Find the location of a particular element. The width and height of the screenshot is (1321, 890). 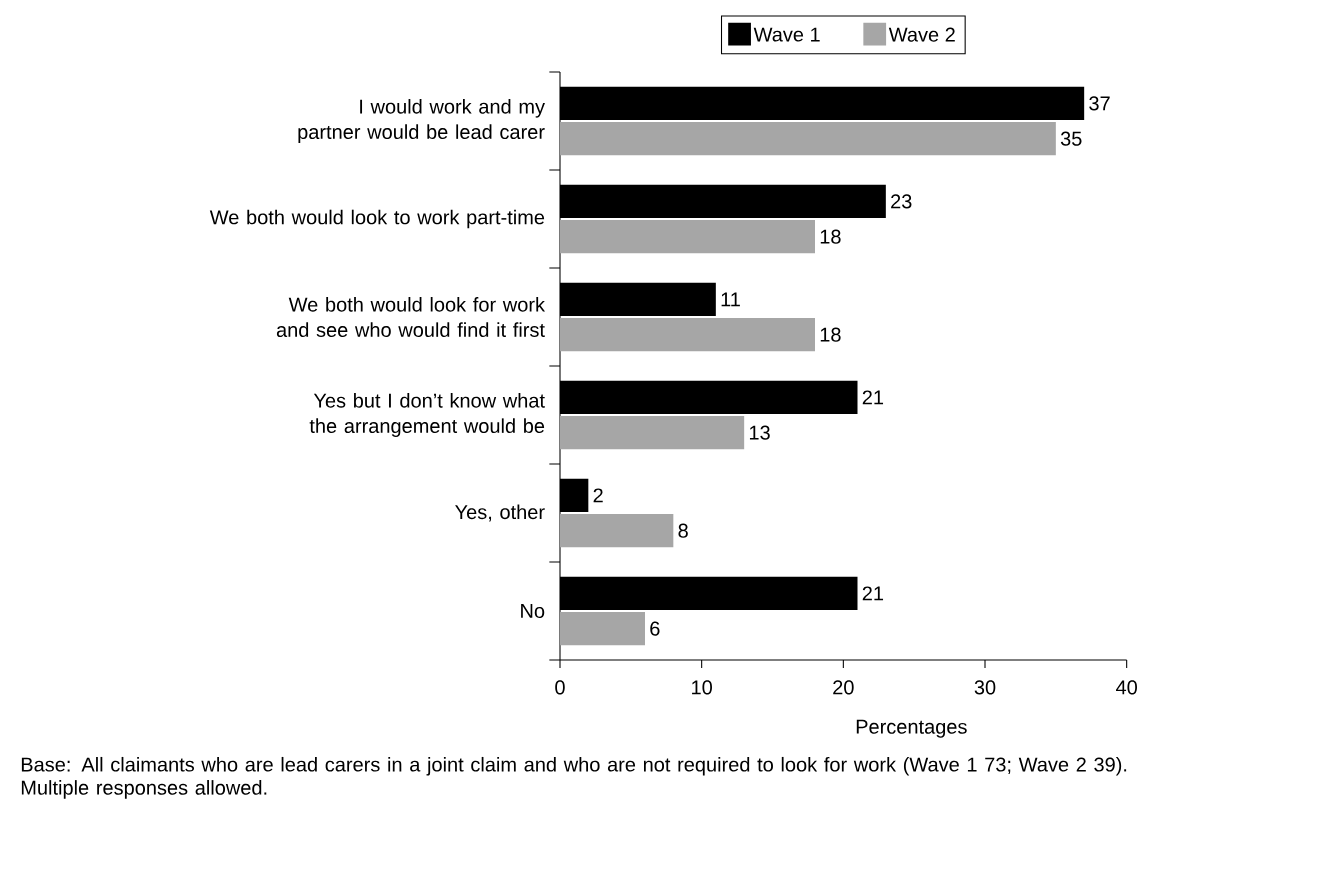

data-label: 11 is located at coordinates (730, 299).